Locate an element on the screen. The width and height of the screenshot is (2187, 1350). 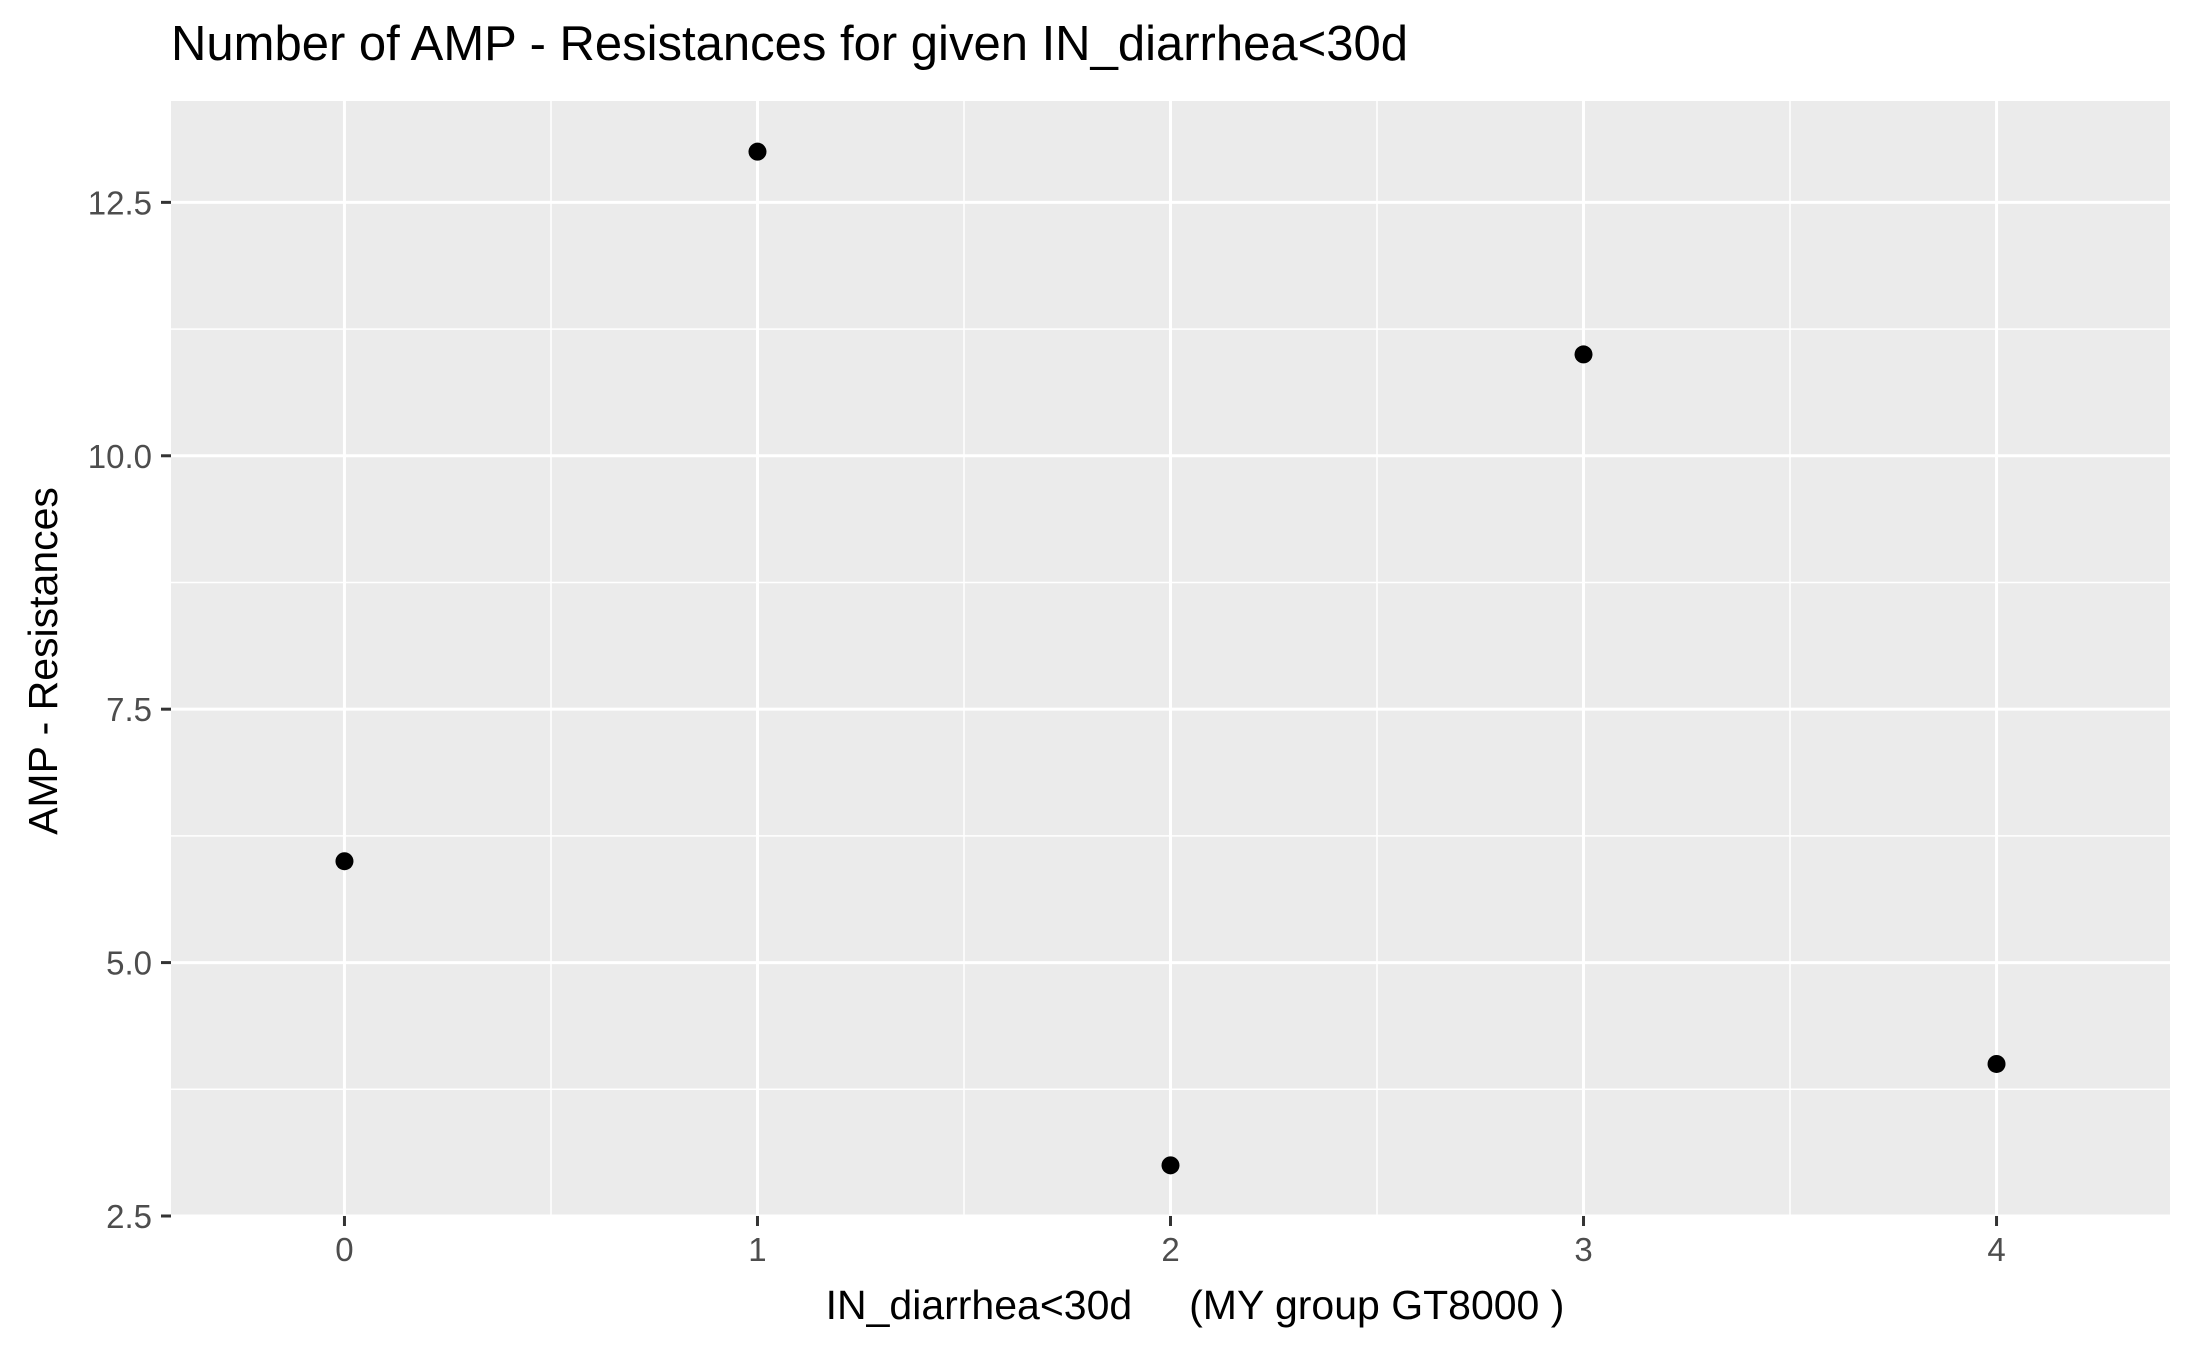
x-axis-title: IN_diarrhea<30d (MY group GT8000 ) is located at coordinates (1195, 1305).